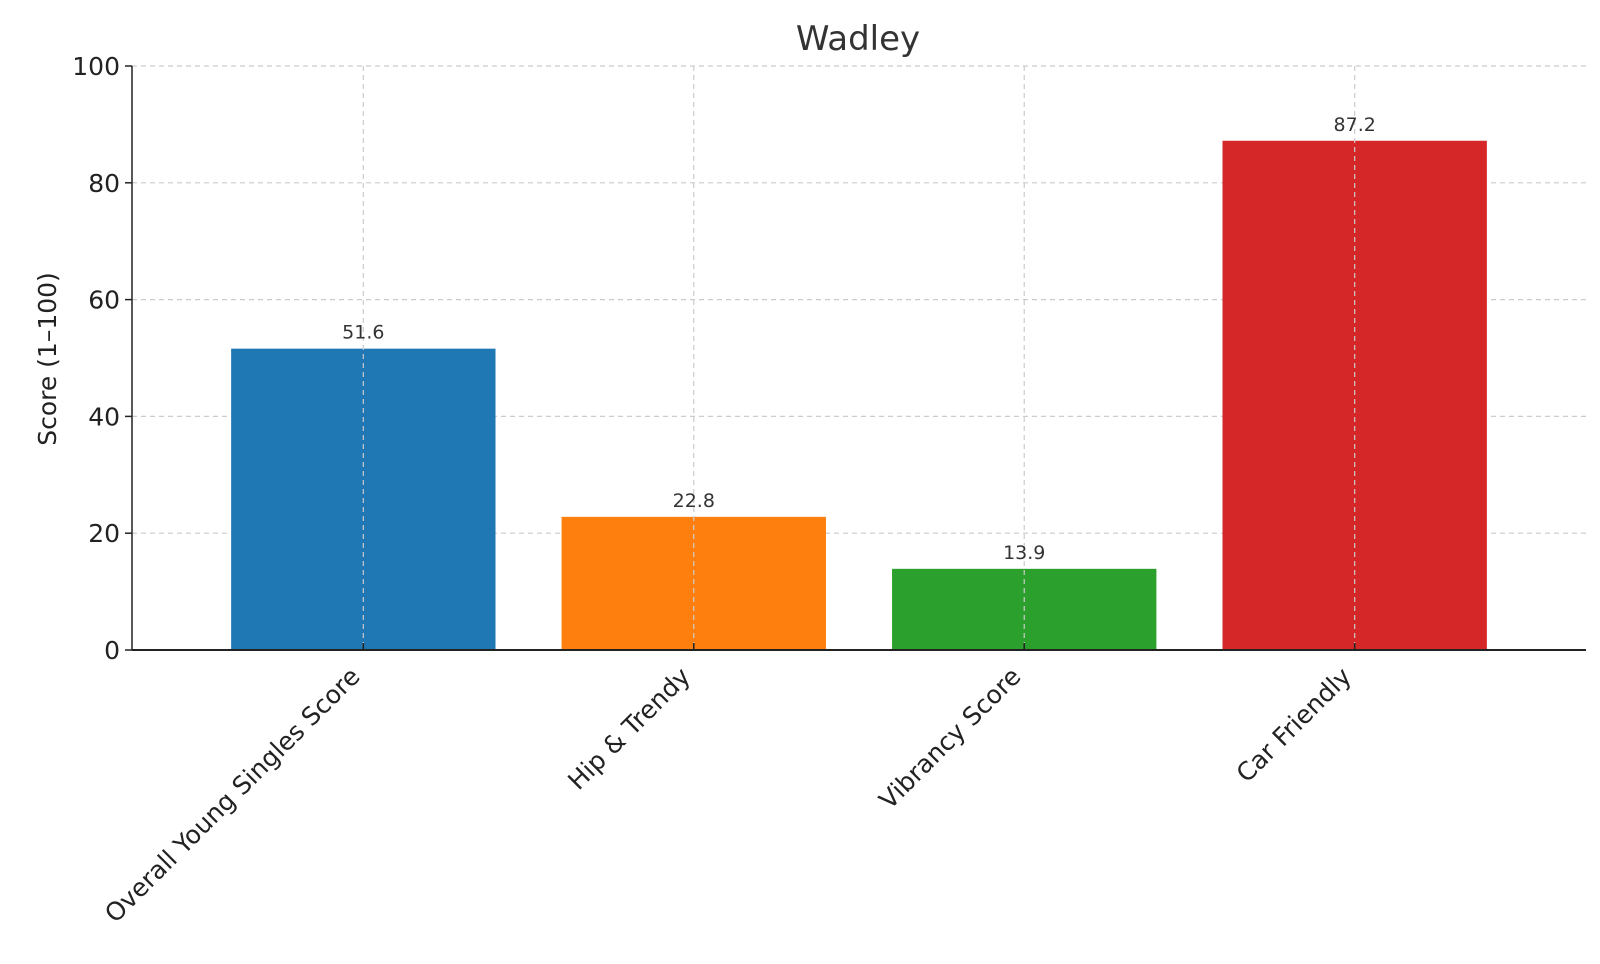  What do you see at coordinates (47, 359) in the screenshot?
I see `y-axis-label: Score (1–100)` at bounding box center [47, 359].